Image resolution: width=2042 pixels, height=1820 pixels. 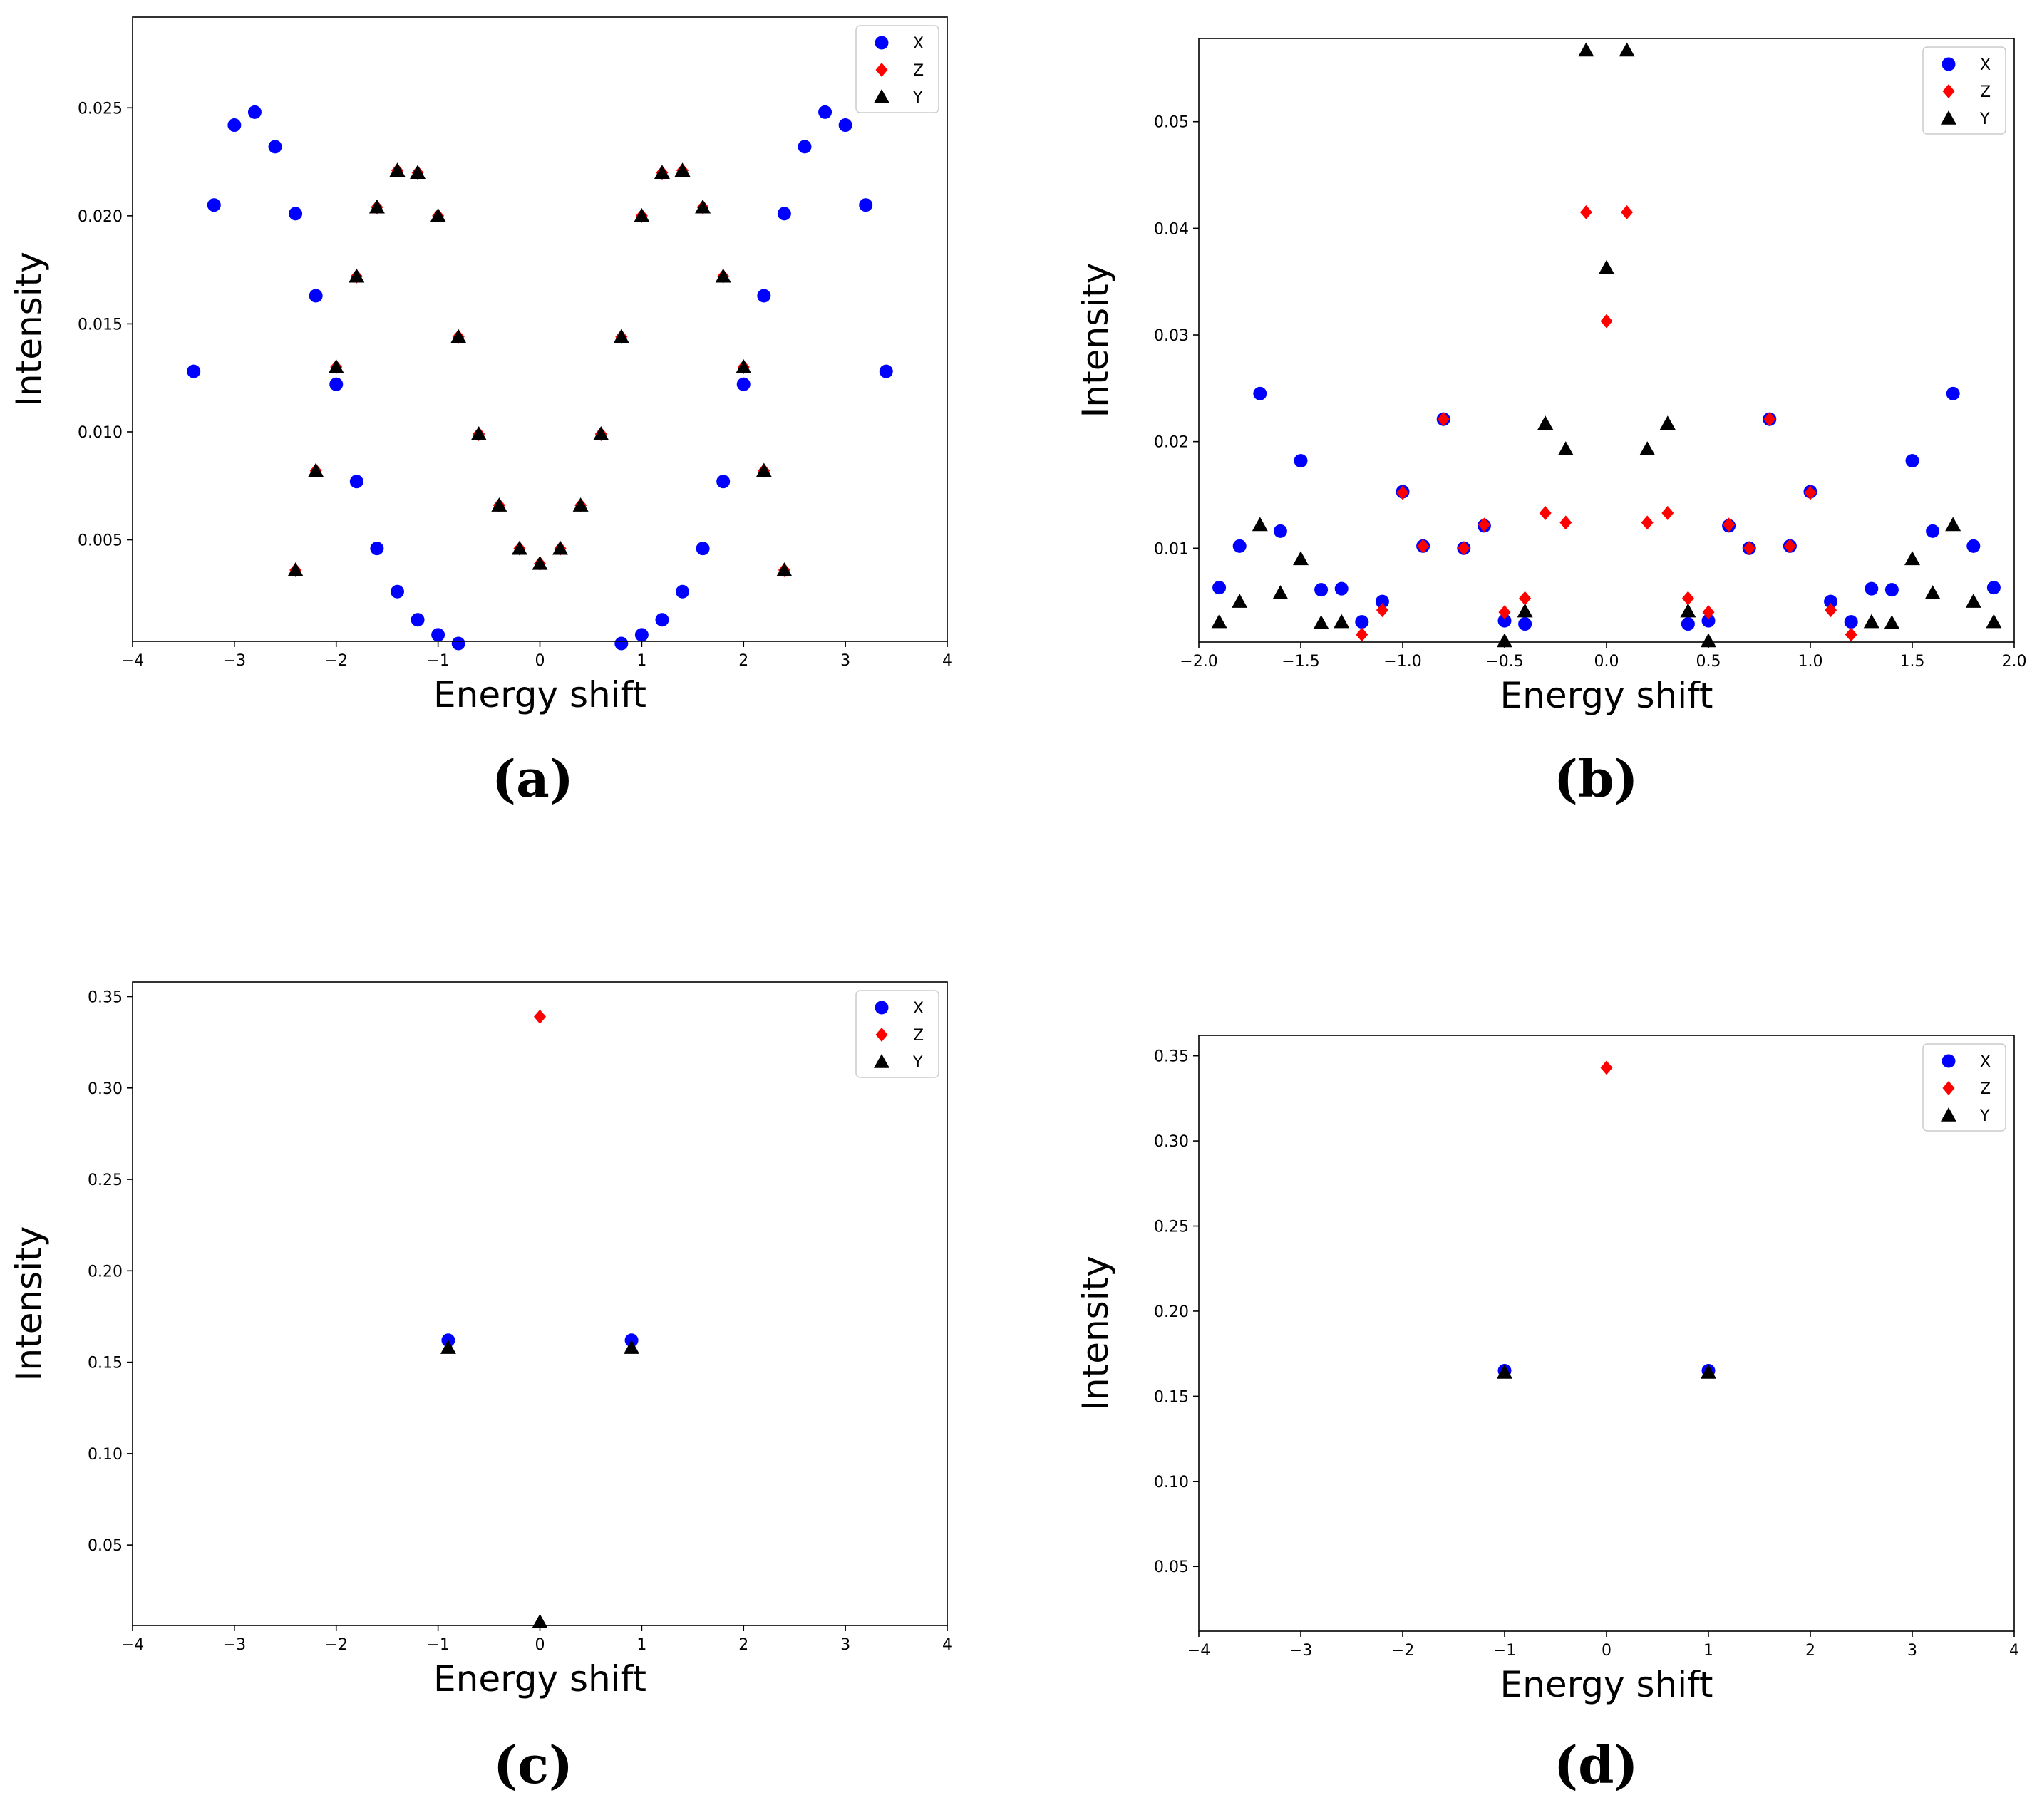 What do you see at coordinates (1300, 662) in the screenshot?
I see `x-tick-label: −1.5` at bounding box center [1300, 662].